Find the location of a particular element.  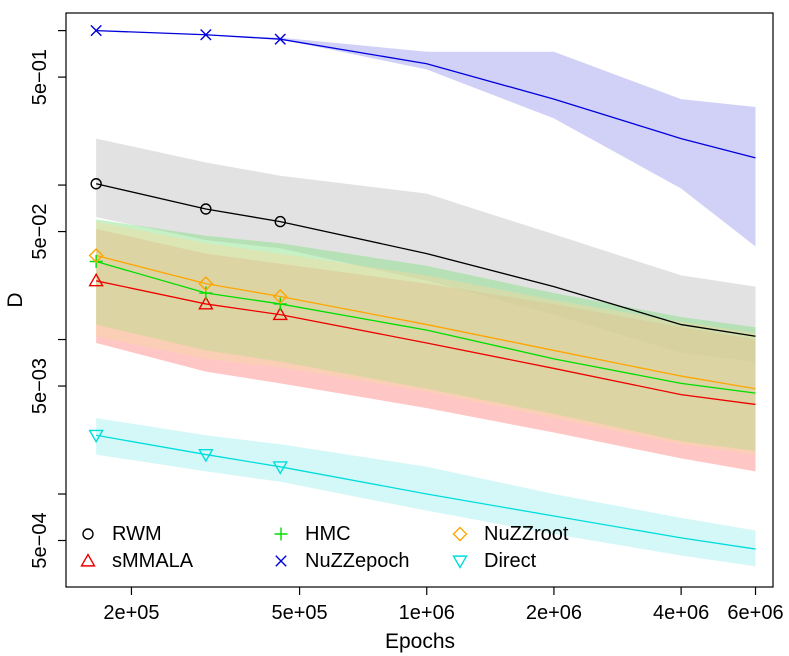

legend-item-nuzzroot: NuZZroot is located at coordinates (510, 534).